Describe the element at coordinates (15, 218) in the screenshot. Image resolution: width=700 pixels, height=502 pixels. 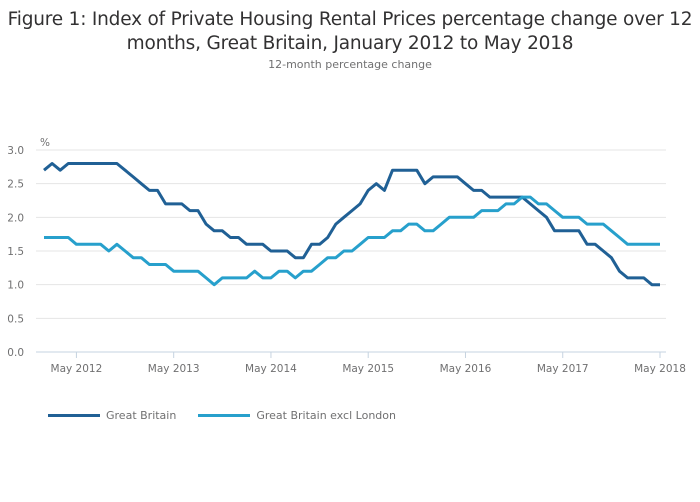
I see `y-tick-label: 2.0` at that location.